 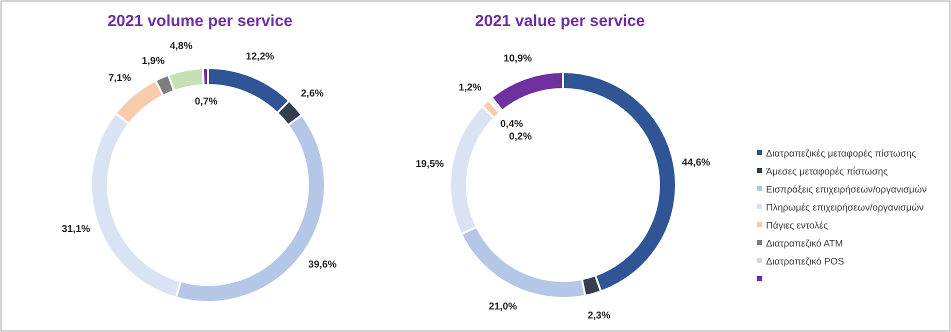 I want to click on legend-label: Διατραπεζικό ΑΤΜ, so click(x=804, y=244).